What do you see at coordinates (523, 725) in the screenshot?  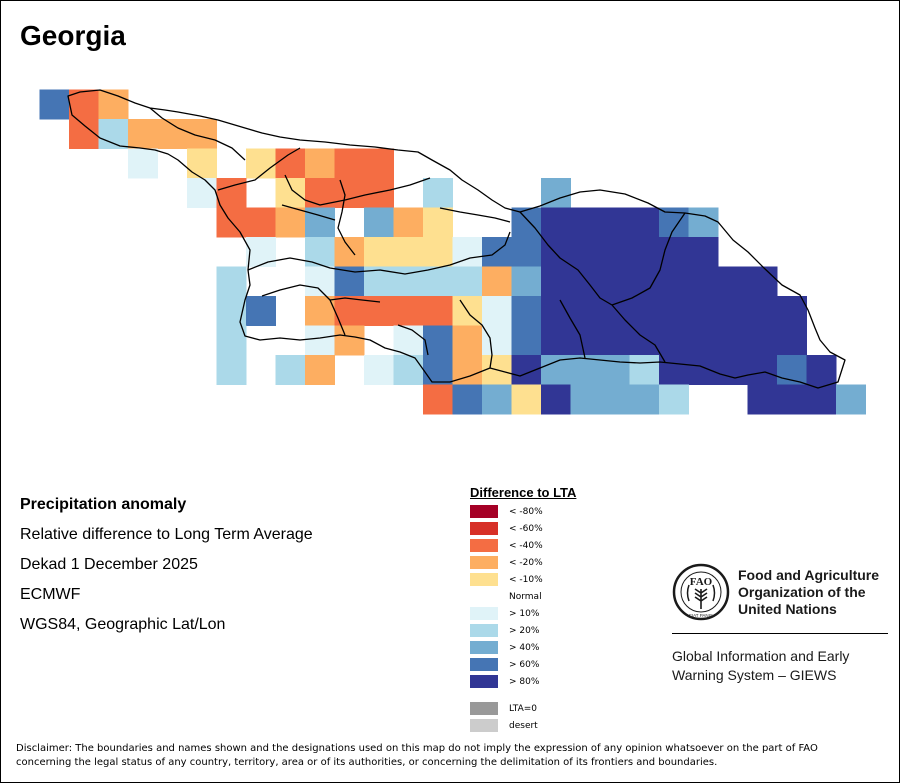 I see `legend-extra-row: desert` at bounding box center [523, 725].